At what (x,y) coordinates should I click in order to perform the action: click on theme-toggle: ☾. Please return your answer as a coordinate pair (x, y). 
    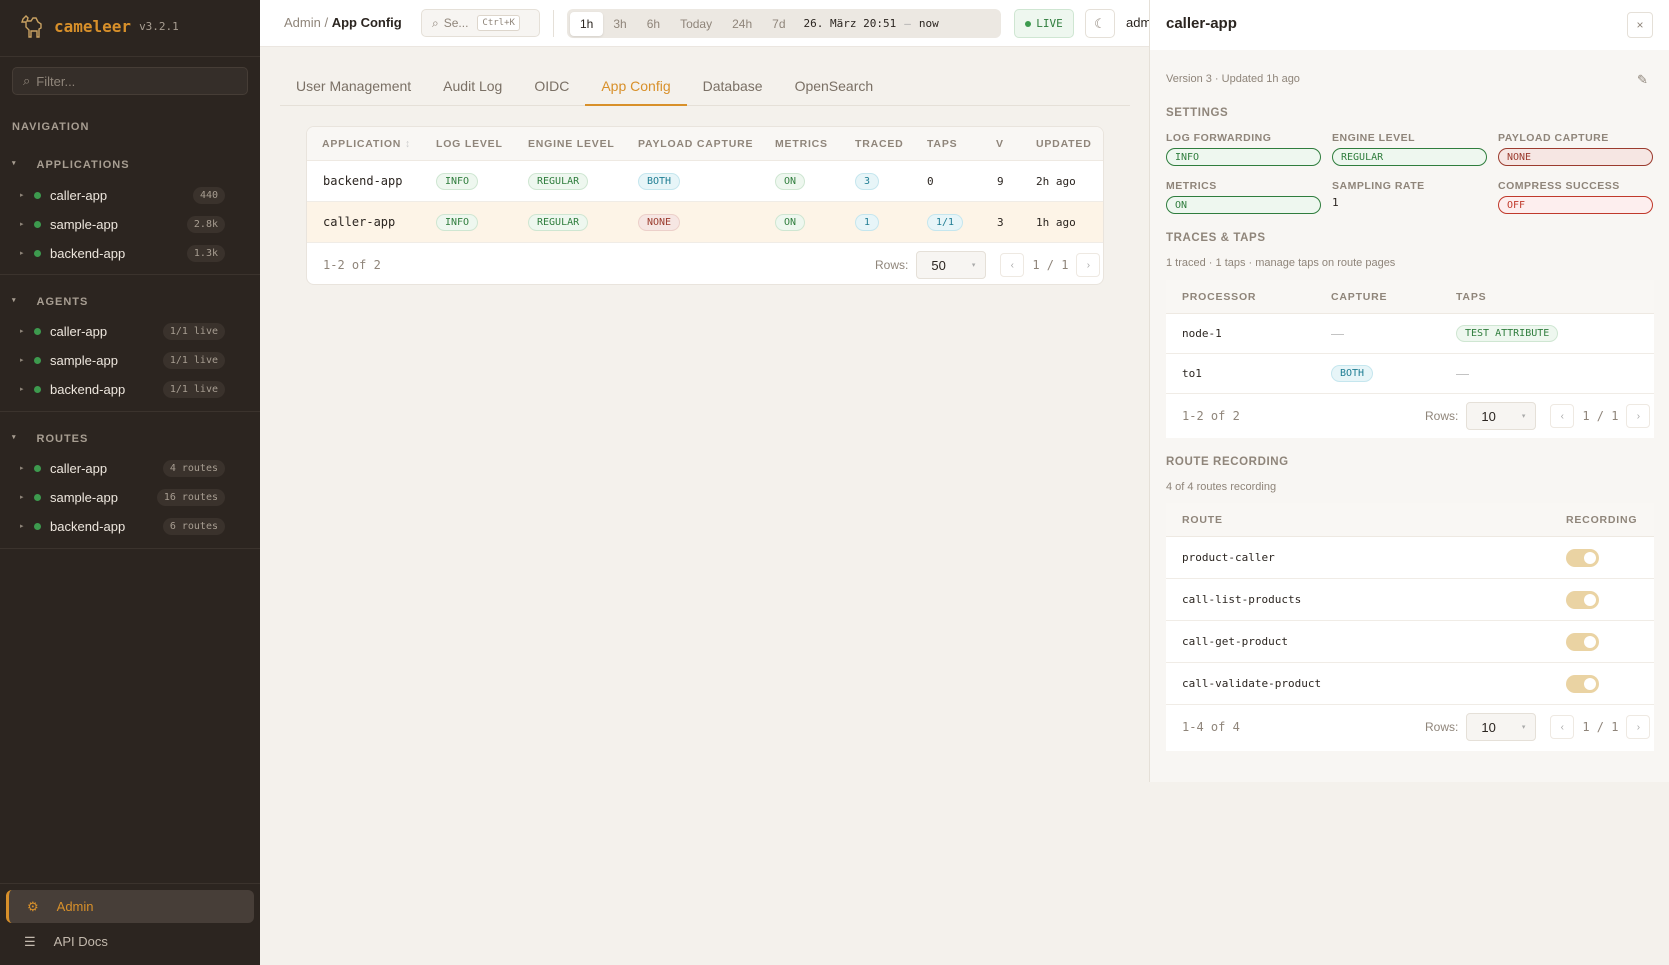
    Looking at the image, I should click on (1100, 23).